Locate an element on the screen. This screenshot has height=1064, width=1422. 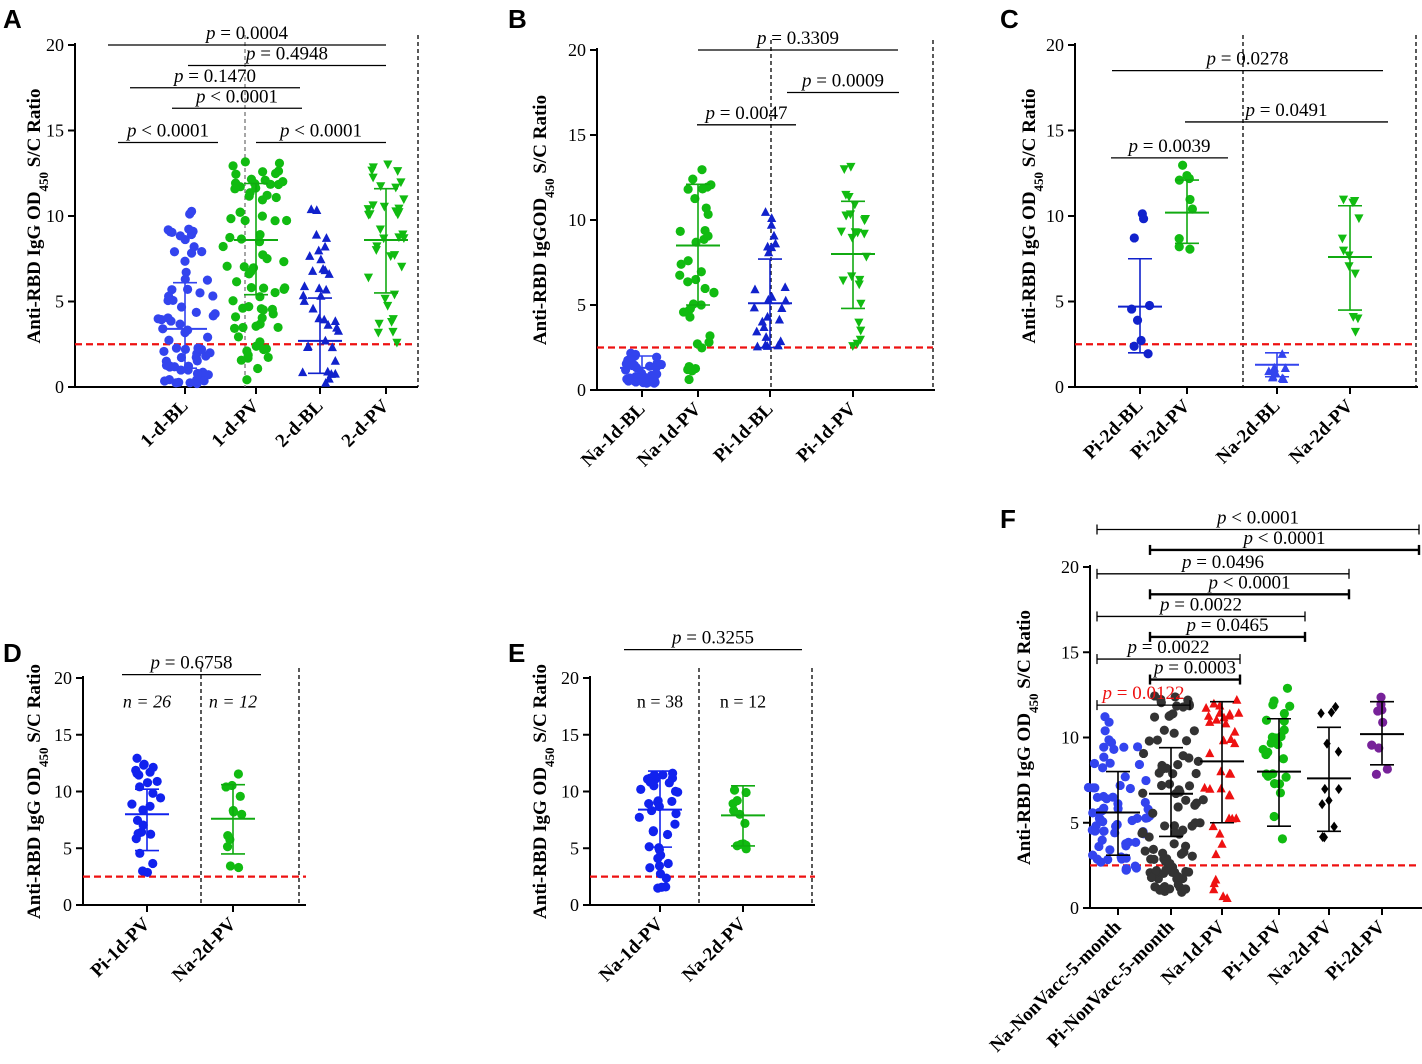
y-tick-label: 15 is located at coordinates (55, 131).